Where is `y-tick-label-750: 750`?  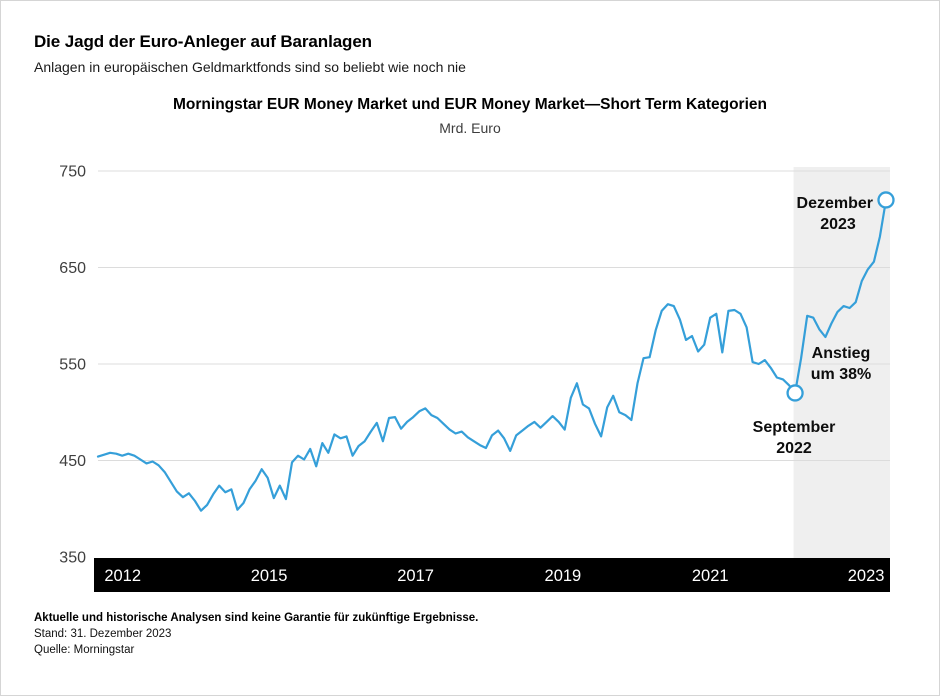 y-tick-label-750: 750 is located at coordinates (72, 172).